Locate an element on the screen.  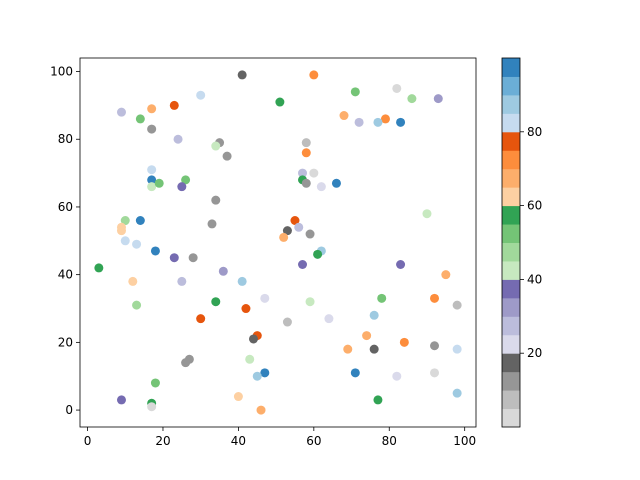
x-tick-label: 0 is located at coordinates (88, 441).